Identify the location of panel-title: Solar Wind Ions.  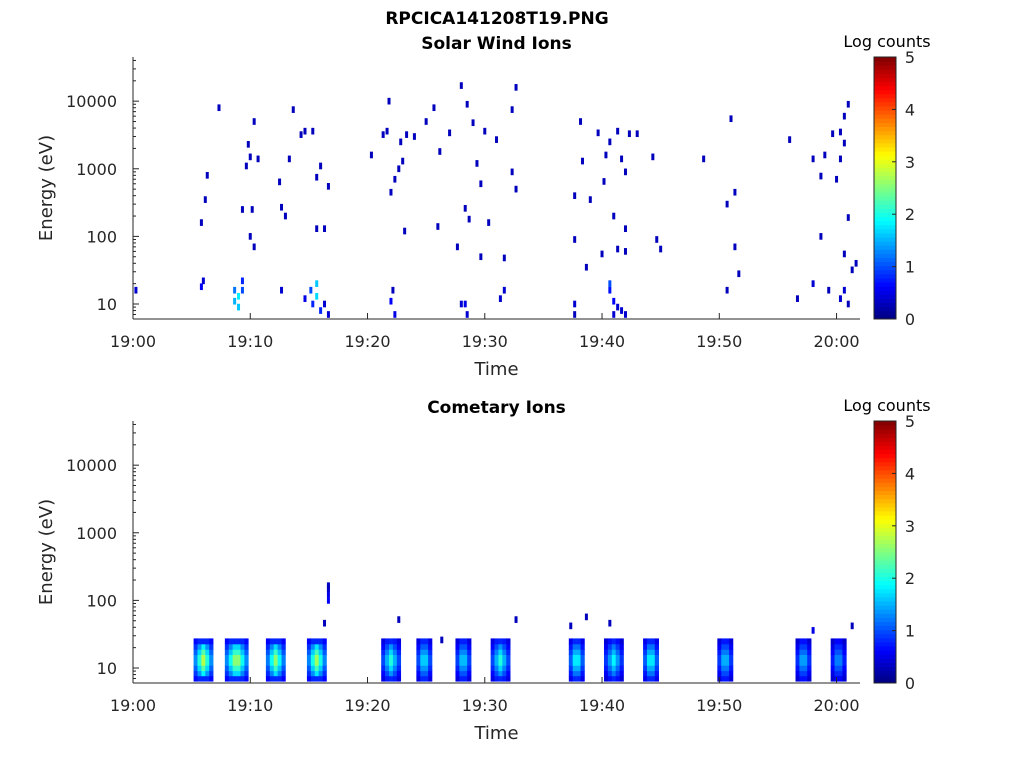
(496, 44).